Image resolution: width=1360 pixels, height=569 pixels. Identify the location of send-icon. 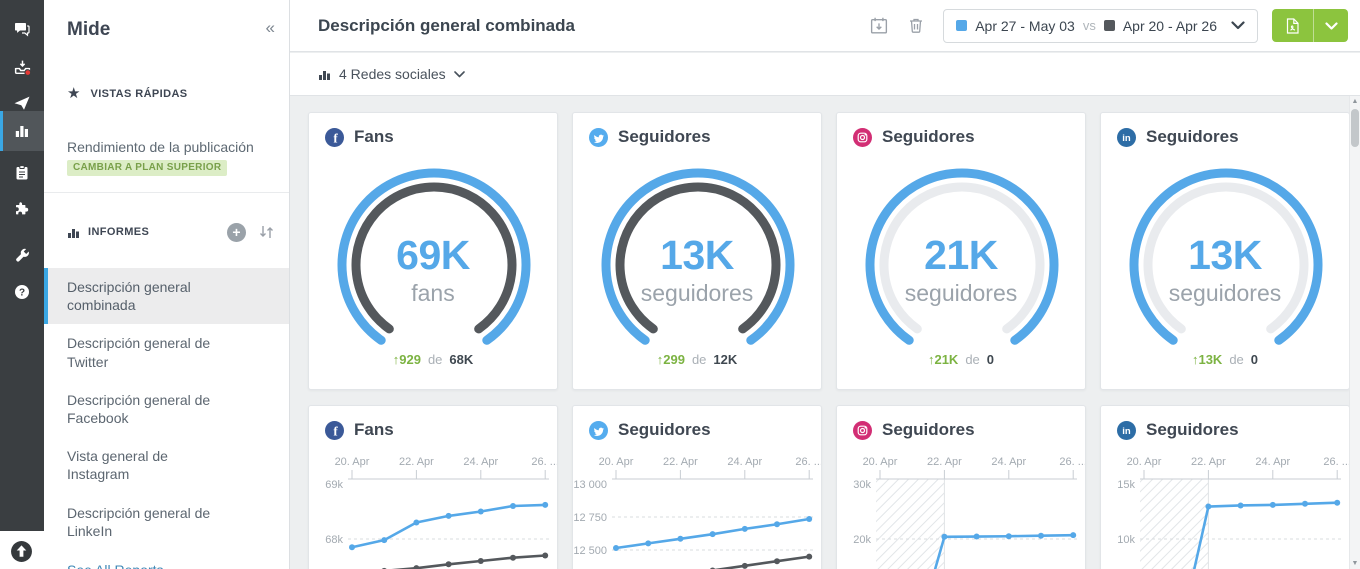
(22, 103).